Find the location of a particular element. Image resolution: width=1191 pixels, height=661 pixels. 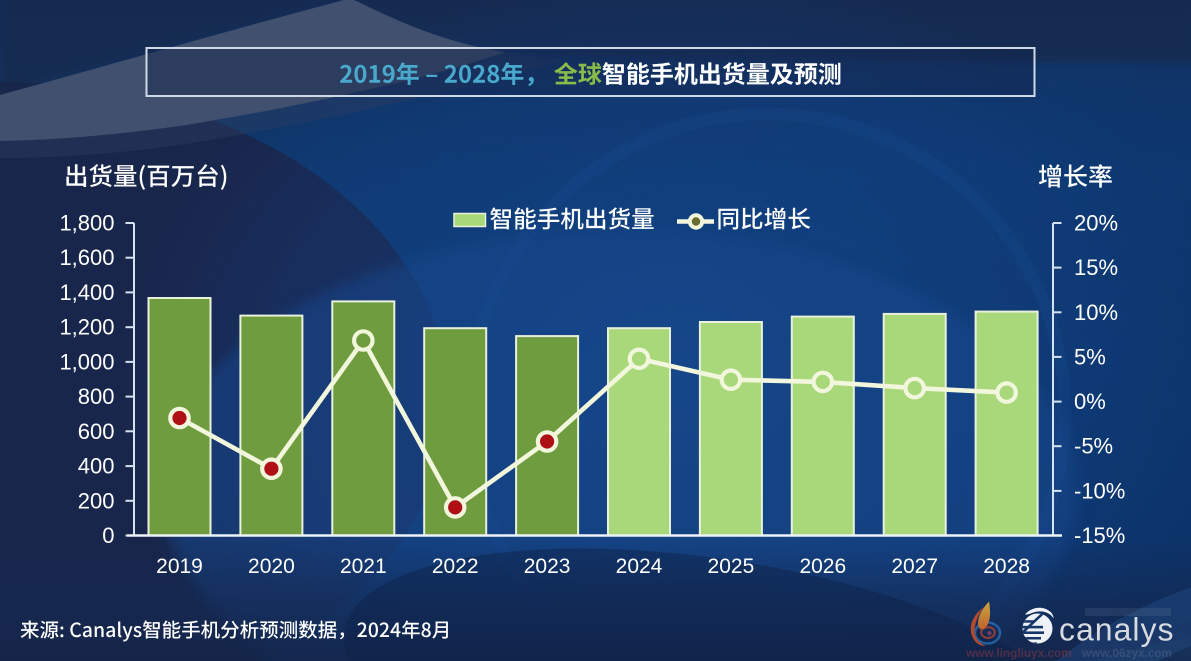

svg-text: -15% is located at coordinates (1099, 535).